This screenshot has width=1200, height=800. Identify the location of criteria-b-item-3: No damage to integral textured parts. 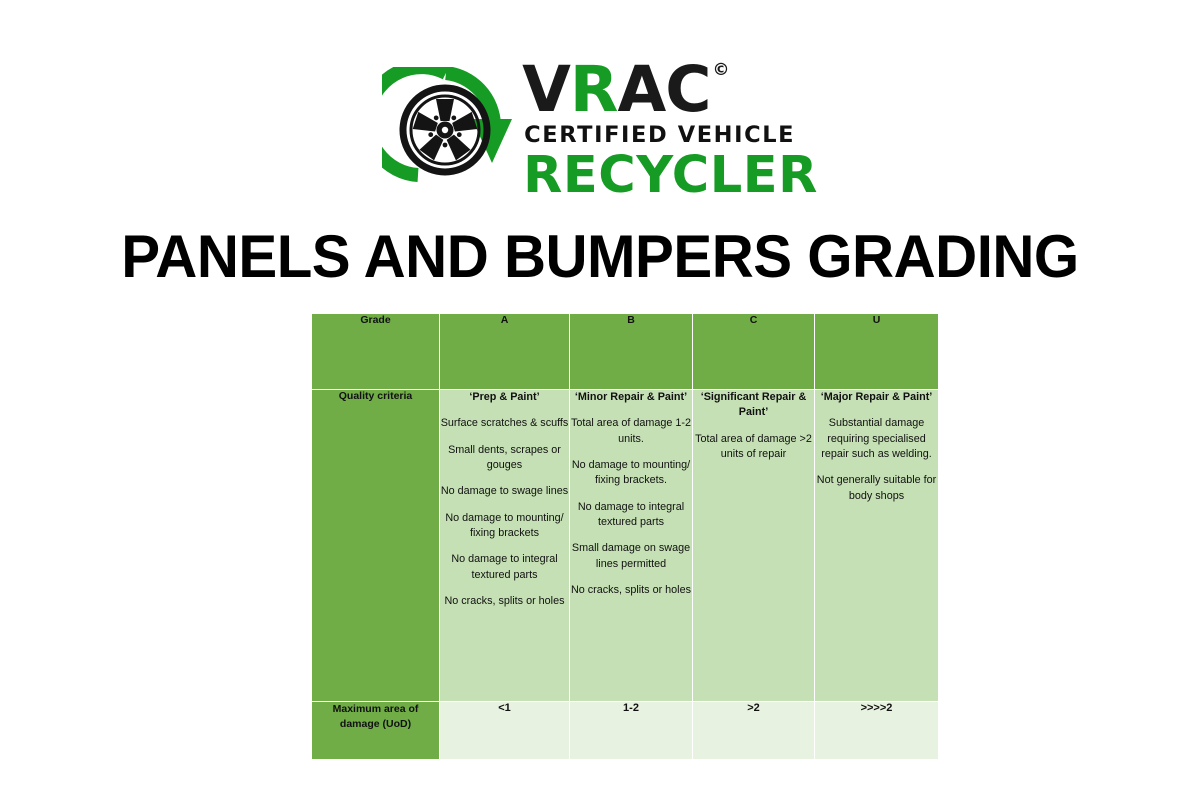
(631, 514).